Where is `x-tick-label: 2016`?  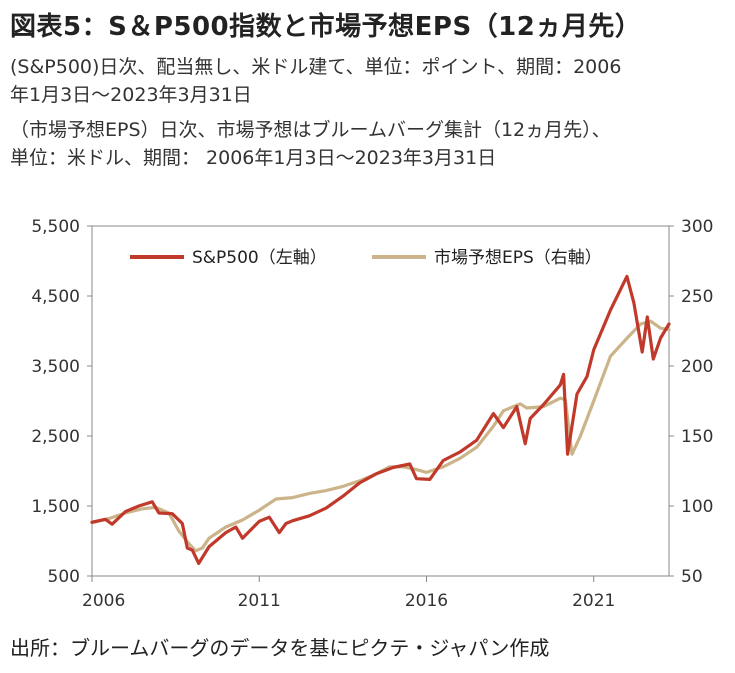
x-tick-label: 2016 is located at coordinates (426, 601).